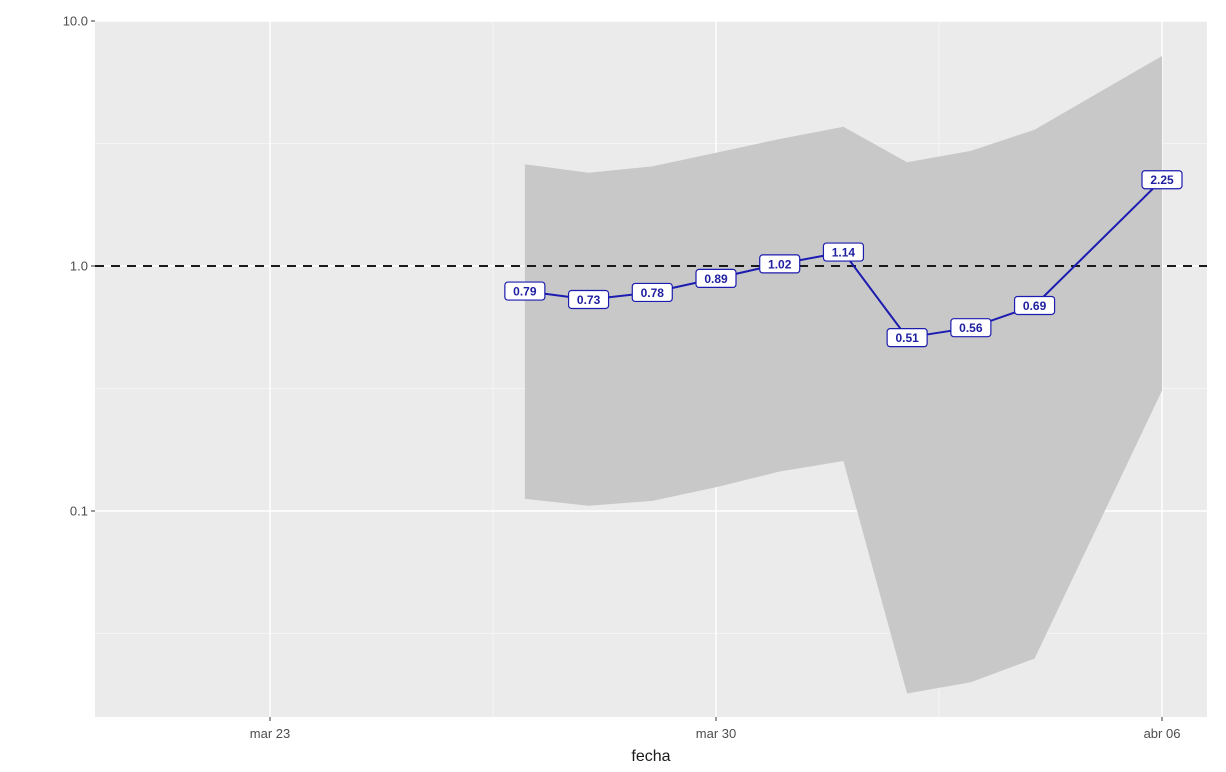 The height and width of the screenshot is (772, 1226). I want to click on data-point-label: 0.69, so click(1034, 305).